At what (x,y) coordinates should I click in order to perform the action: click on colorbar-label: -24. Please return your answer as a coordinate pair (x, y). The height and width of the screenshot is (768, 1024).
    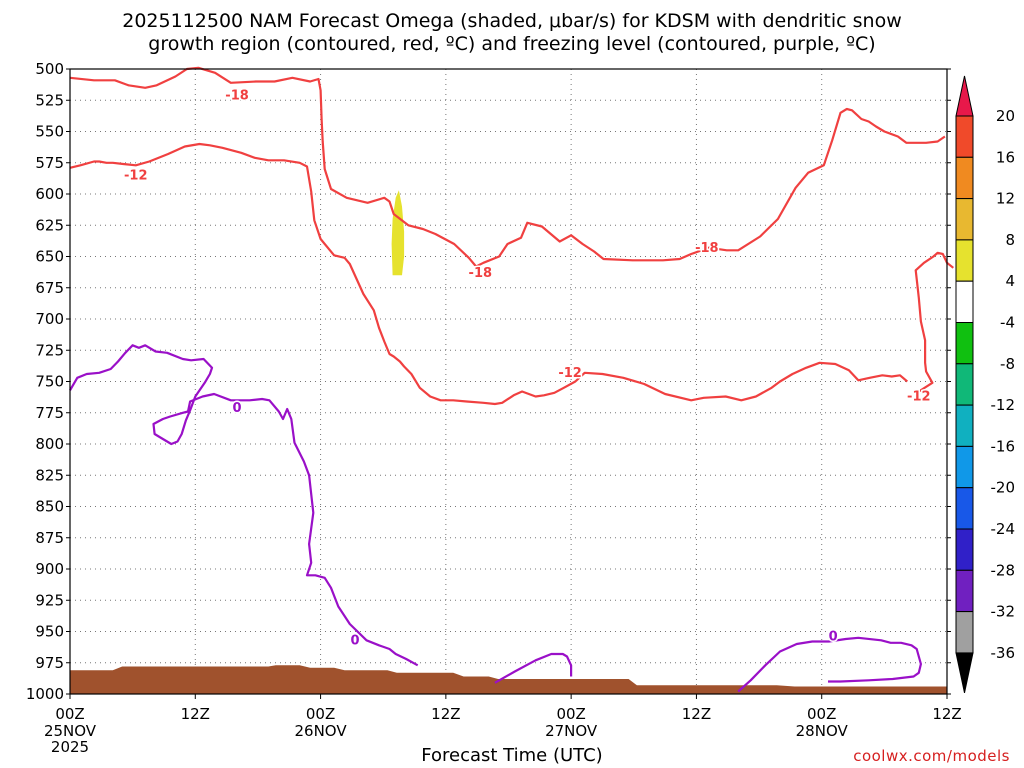
    Looking at the image, I should click on (1003, 529).